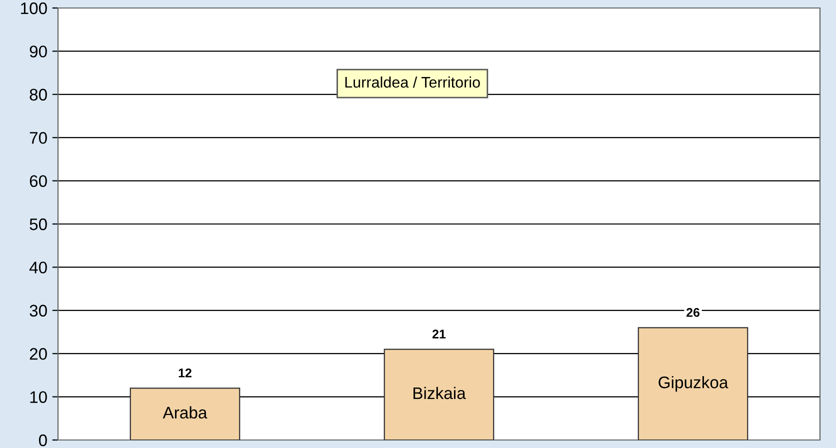 This screenshot has height=448, width=836. Describe the element at coordinates (38, 310) in the screenshot. I see `y-tick-label: 30` at that location.